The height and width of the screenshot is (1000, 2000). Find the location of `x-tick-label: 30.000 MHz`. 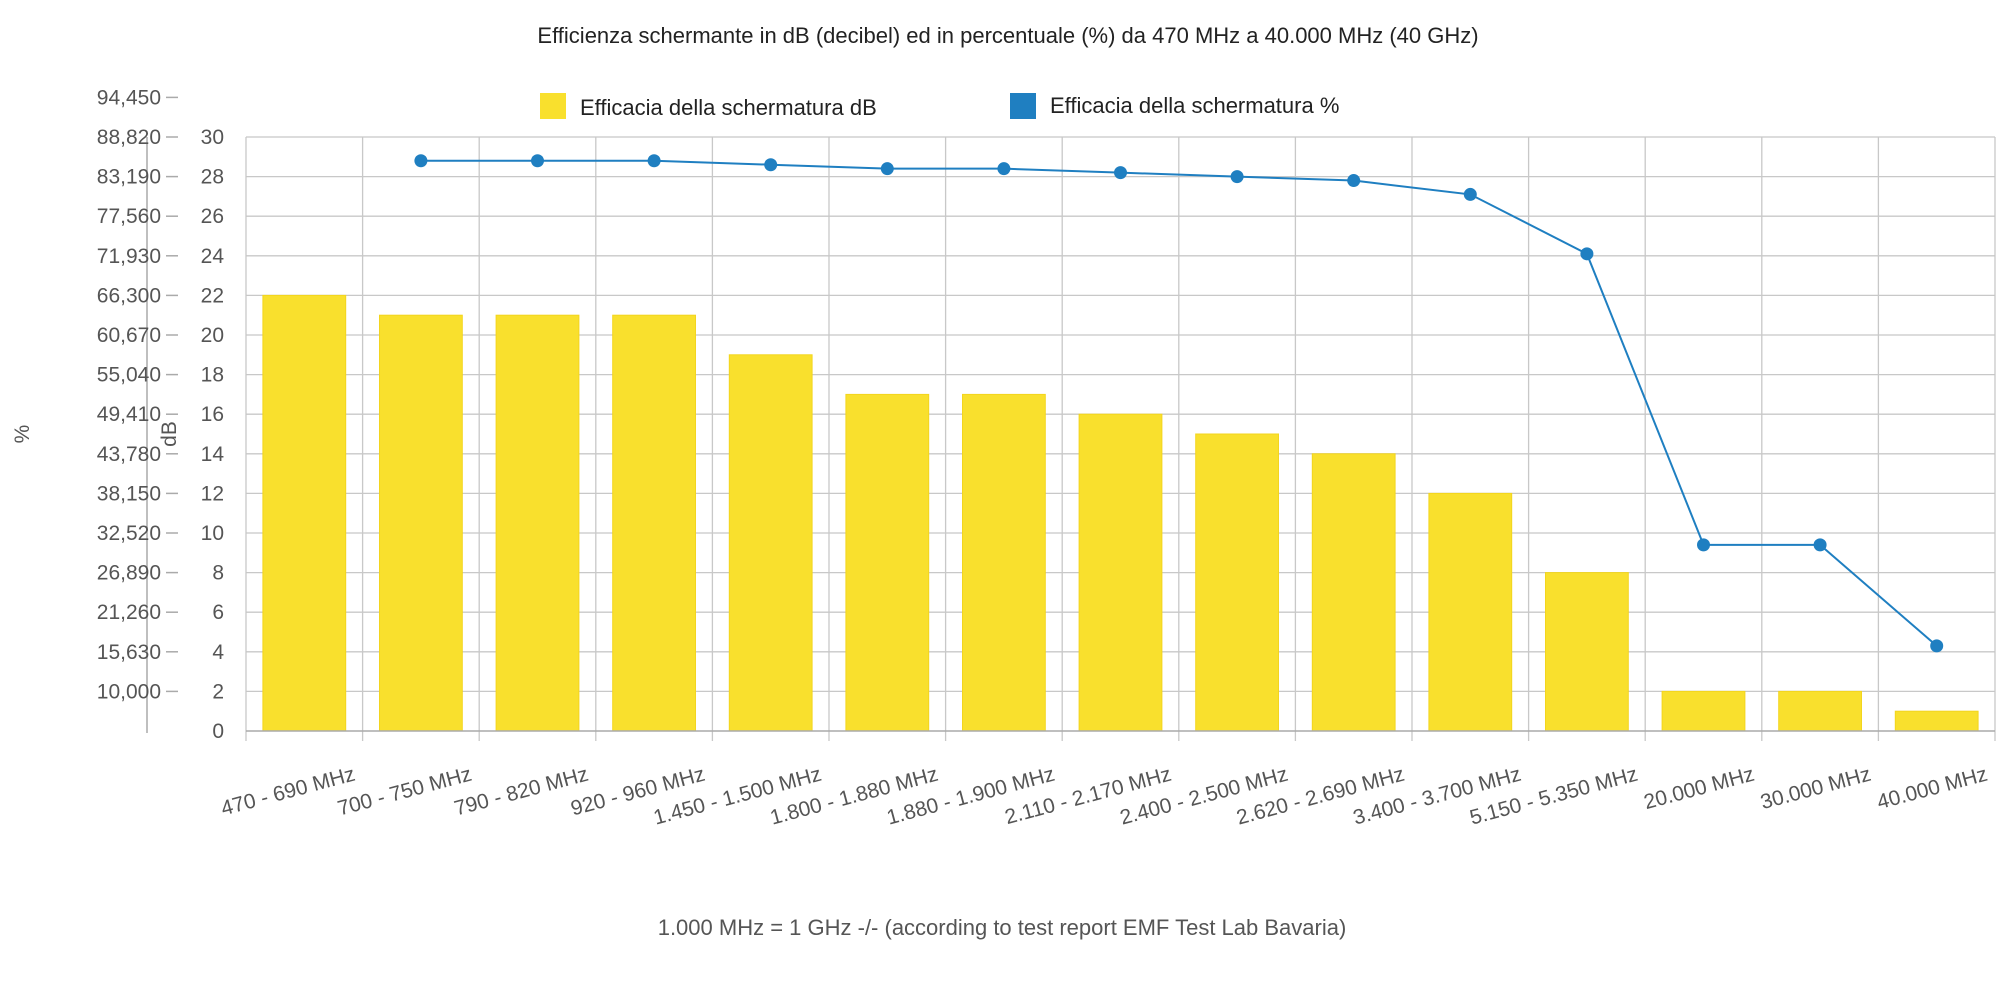

x-tick-label: 30.000 MHz is located at coordinates (1815, 789).